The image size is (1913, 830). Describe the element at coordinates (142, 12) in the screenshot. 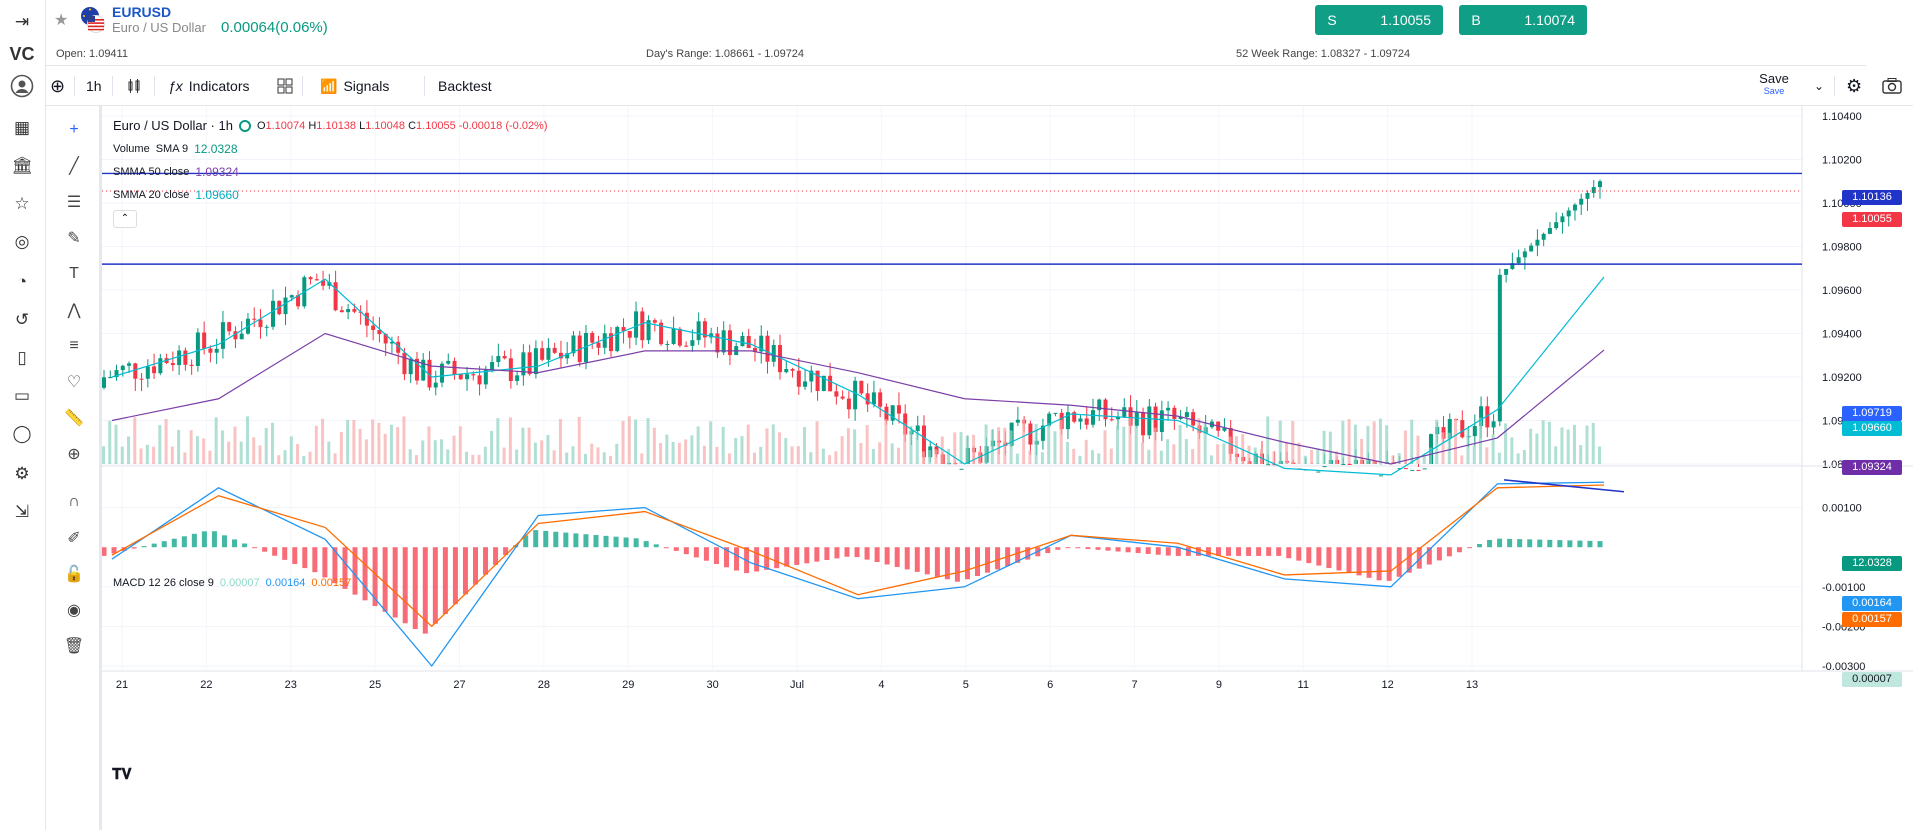

I see `symbol-ticker: EURUSD` at that location.